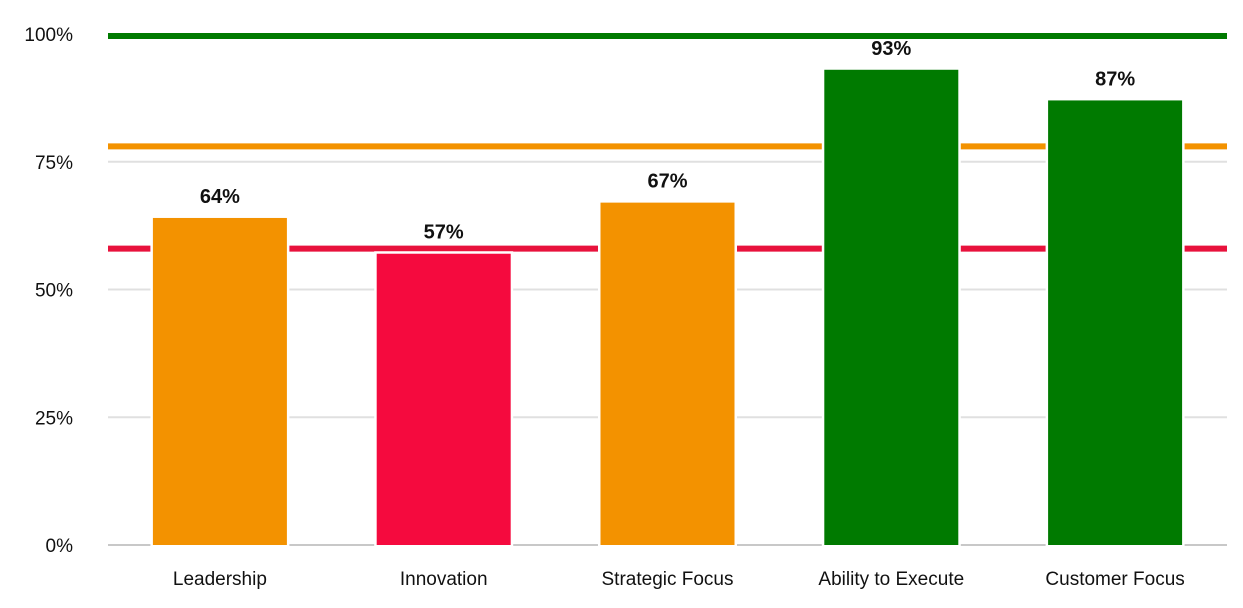 Image resolution: width=1243 pixels, height=608 pixels. What do you see at coordinates (668, 579) in the screenshot?
I see `x-tick-label: Strategic Focus` at bounding box center [668, 579].